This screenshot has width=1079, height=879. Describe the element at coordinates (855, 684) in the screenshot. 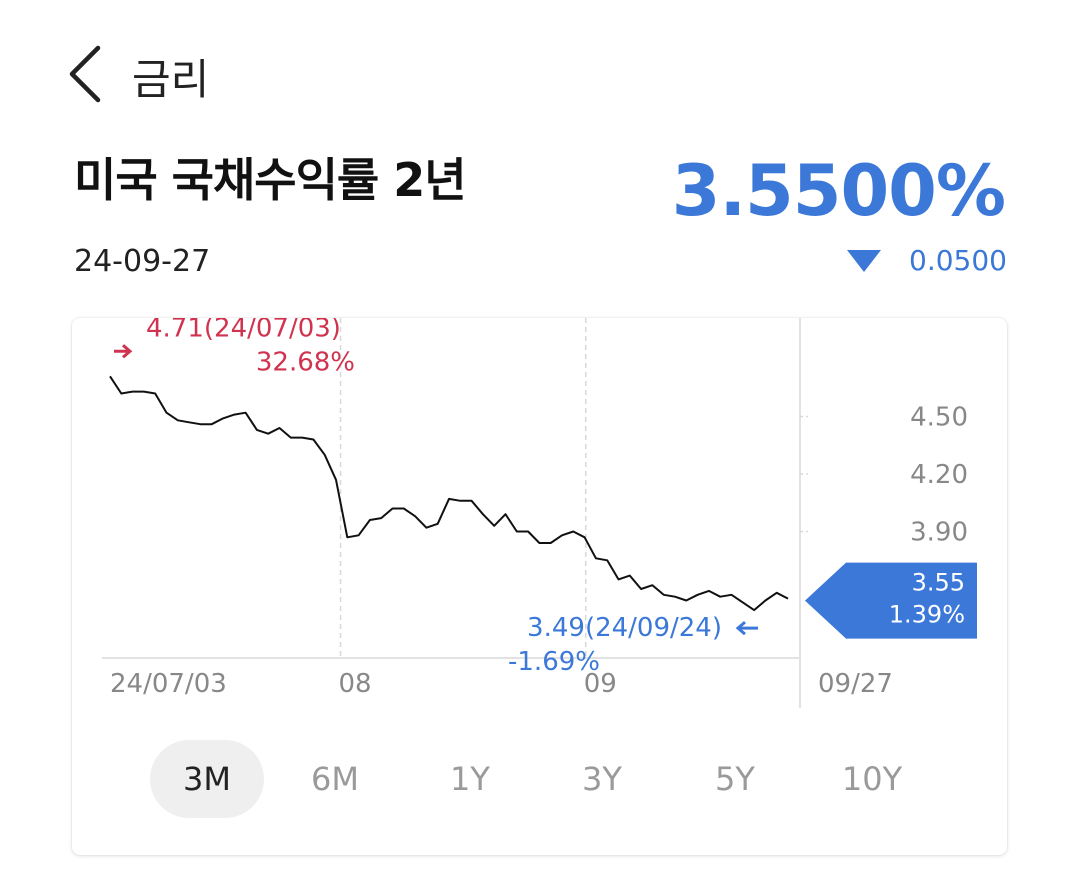

I see `x-tick-label: 09/27` at that location.